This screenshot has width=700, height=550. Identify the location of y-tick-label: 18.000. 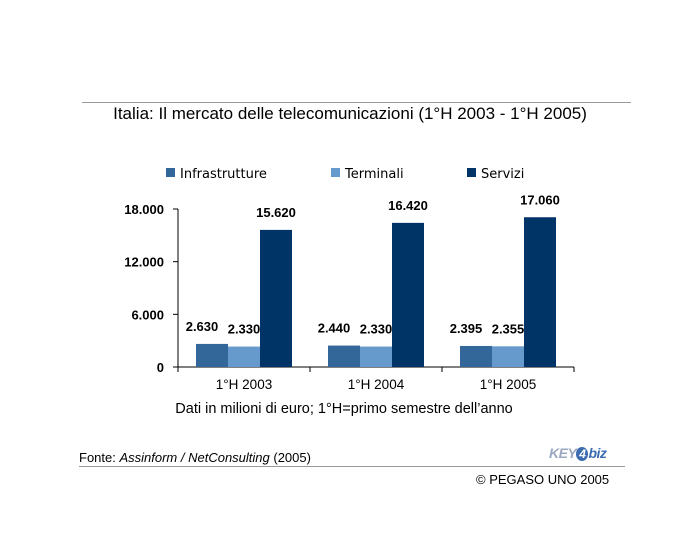
(144, 209).